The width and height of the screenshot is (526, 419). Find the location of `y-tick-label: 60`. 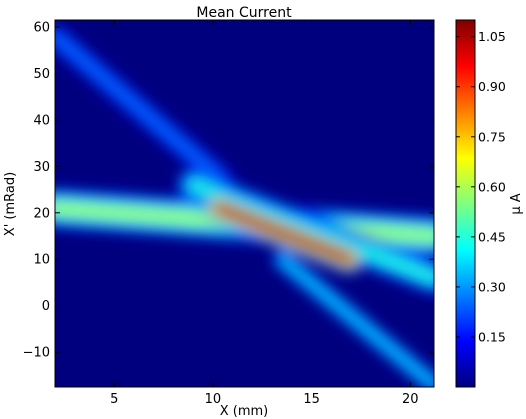

y-tick-label: 60 is located at coordinates (41, 27).